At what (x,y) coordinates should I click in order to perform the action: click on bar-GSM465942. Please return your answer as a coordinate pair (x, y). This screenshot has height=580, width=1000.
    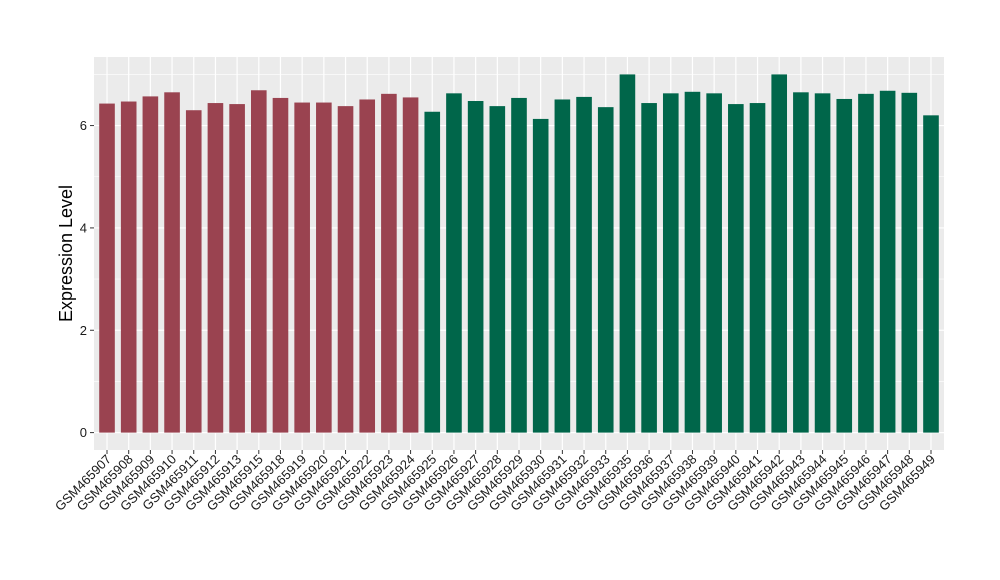
    Looking at the image, I should click on (779, 253).